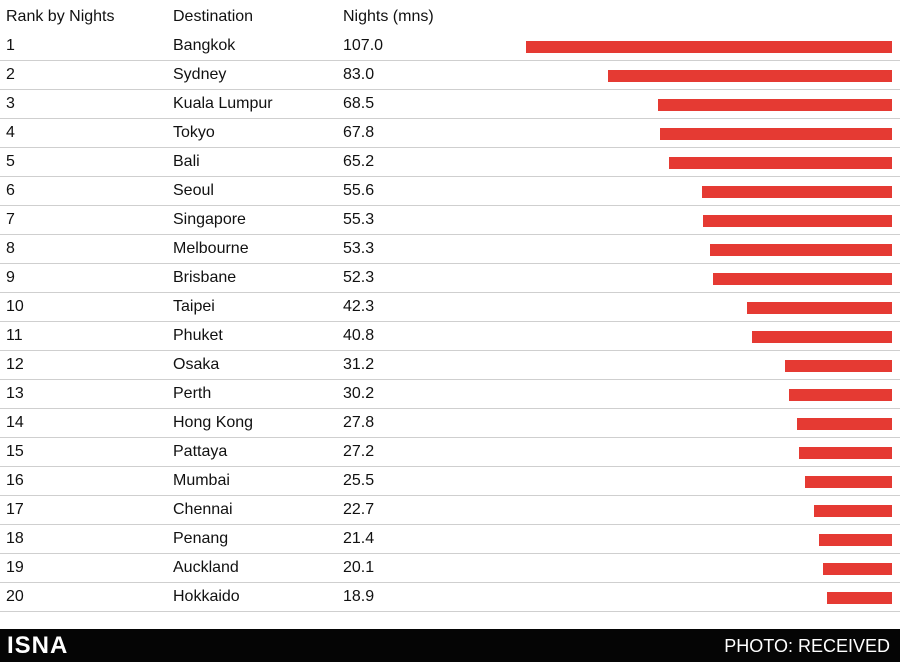 This screenshot has height=662, width=900. Describe the element at coordinates (450, 278) in the screenshot. I see `table-row: 9 Brisbane 52.3` at that location.